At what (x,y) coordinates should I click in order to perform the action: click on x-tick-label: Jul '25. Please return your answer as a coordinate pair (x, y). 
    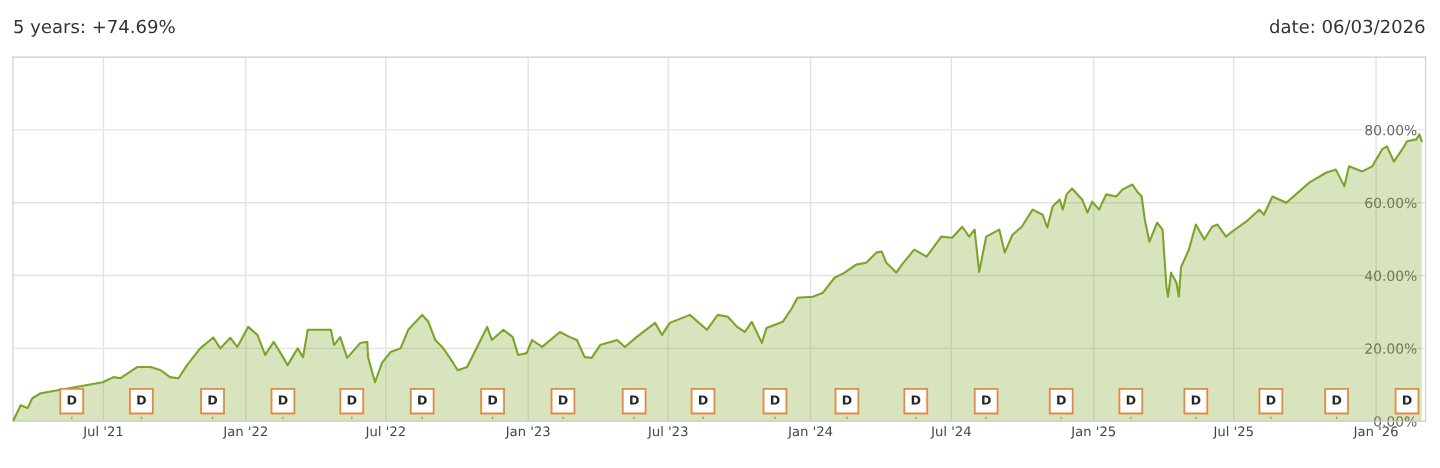
    Looking at the image, I should click on (1232, 432).